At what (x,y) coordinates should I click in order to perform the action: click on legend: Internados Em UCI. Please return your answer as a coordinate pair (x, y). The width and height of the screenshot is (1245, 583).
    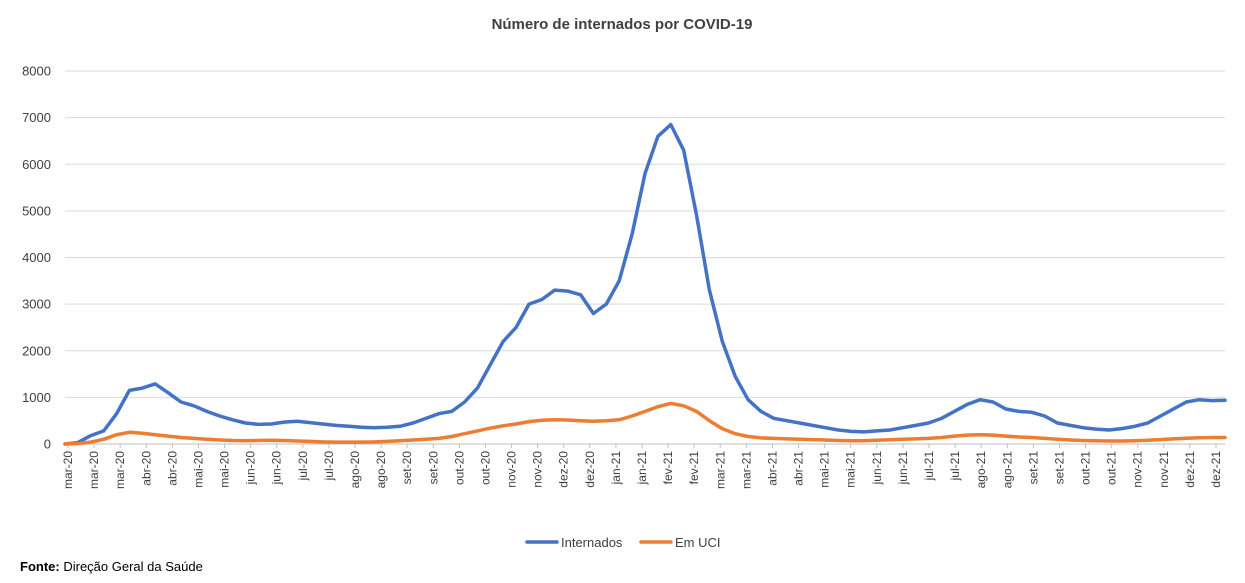
    Looking at the image, I should click on (623, 542).